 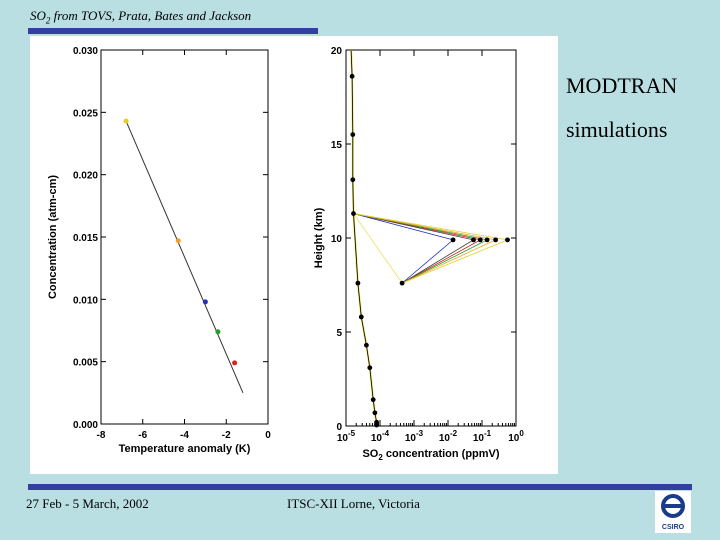 I want to click on chart2-xtick-label: 10⁻⁴, so click(x=380, y=436).